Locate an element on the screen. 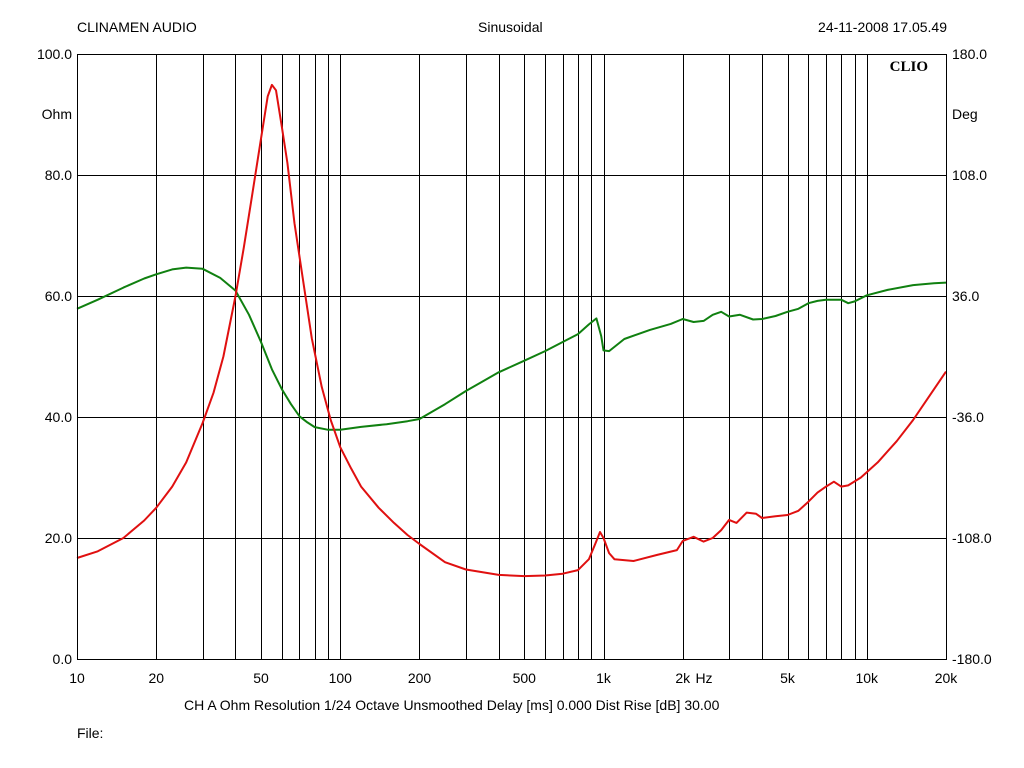 This screenshot has height=768, width=1024. brand-label: CLINAMEN AUDIO is located at coordinates (137, 27).